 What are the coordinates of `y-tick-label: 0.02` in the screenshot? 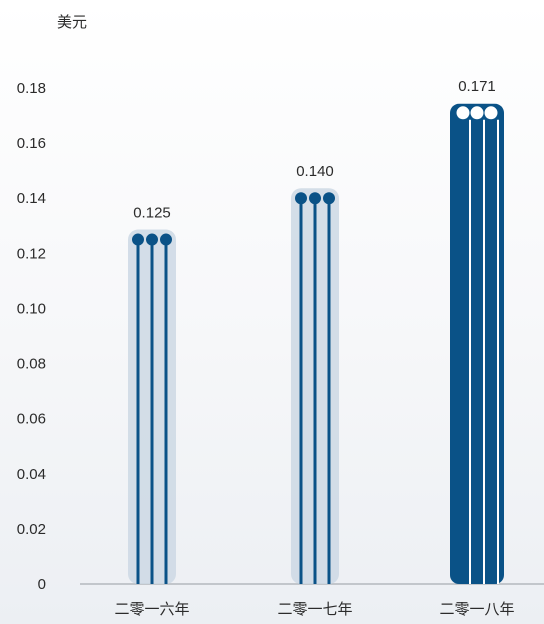 It's located at (31, 529).